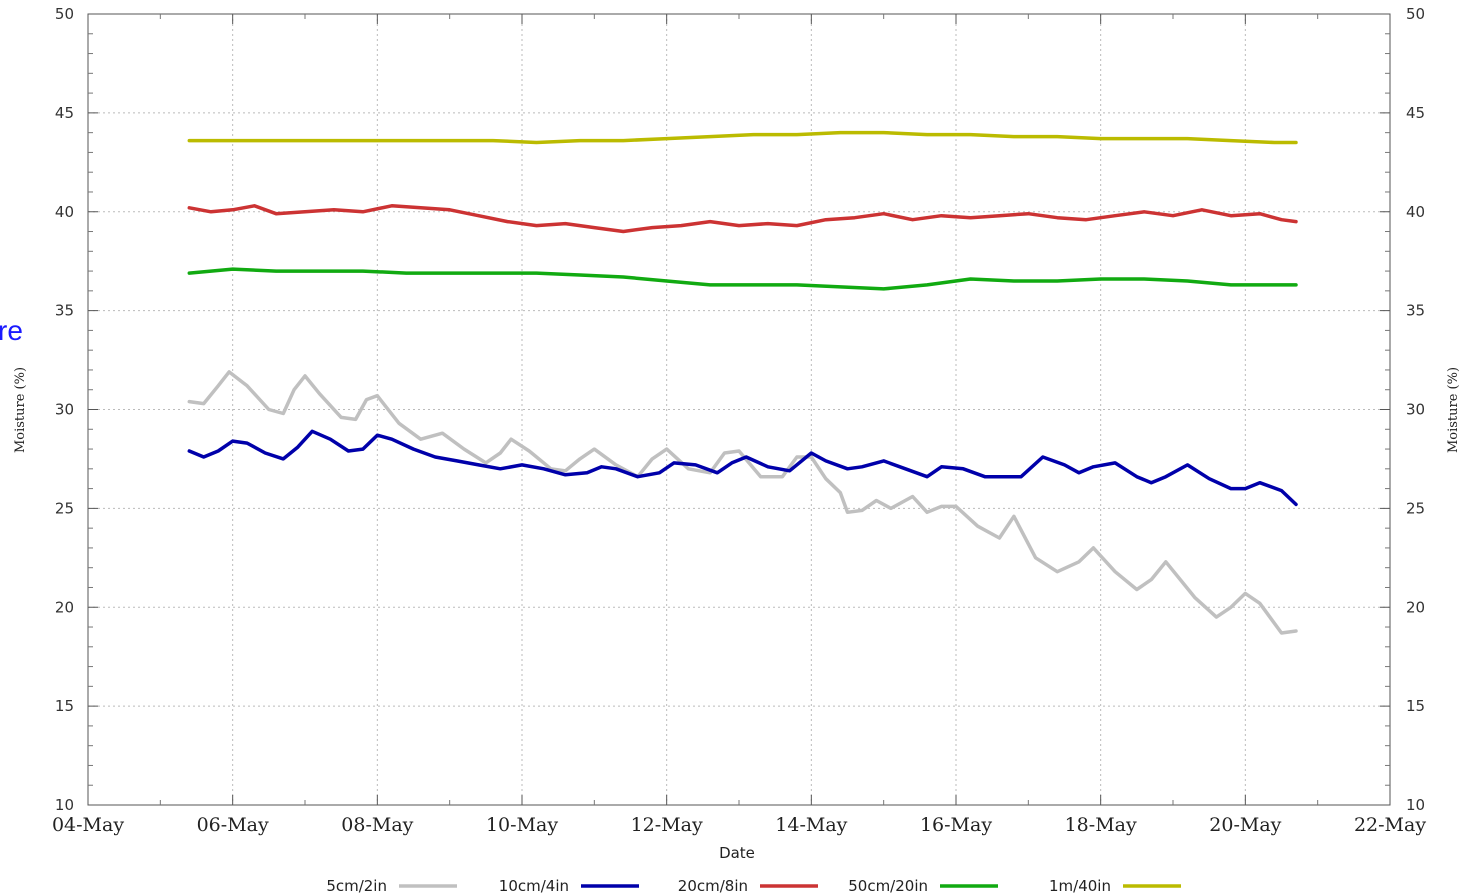  Describe the element at coordinates (64, 212) in the screenshot. I see `y-tick-label-left: 40` at that location.